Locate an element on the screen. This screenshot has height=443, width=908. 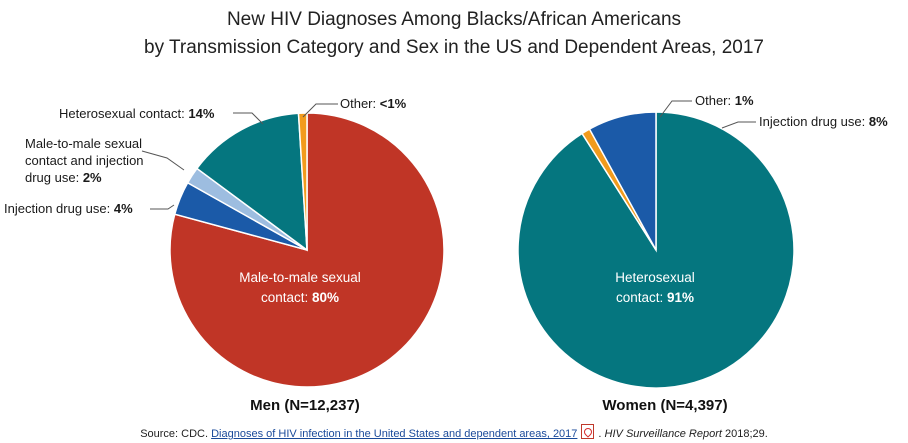
men-leader-other is located at coordinates (320, 110).